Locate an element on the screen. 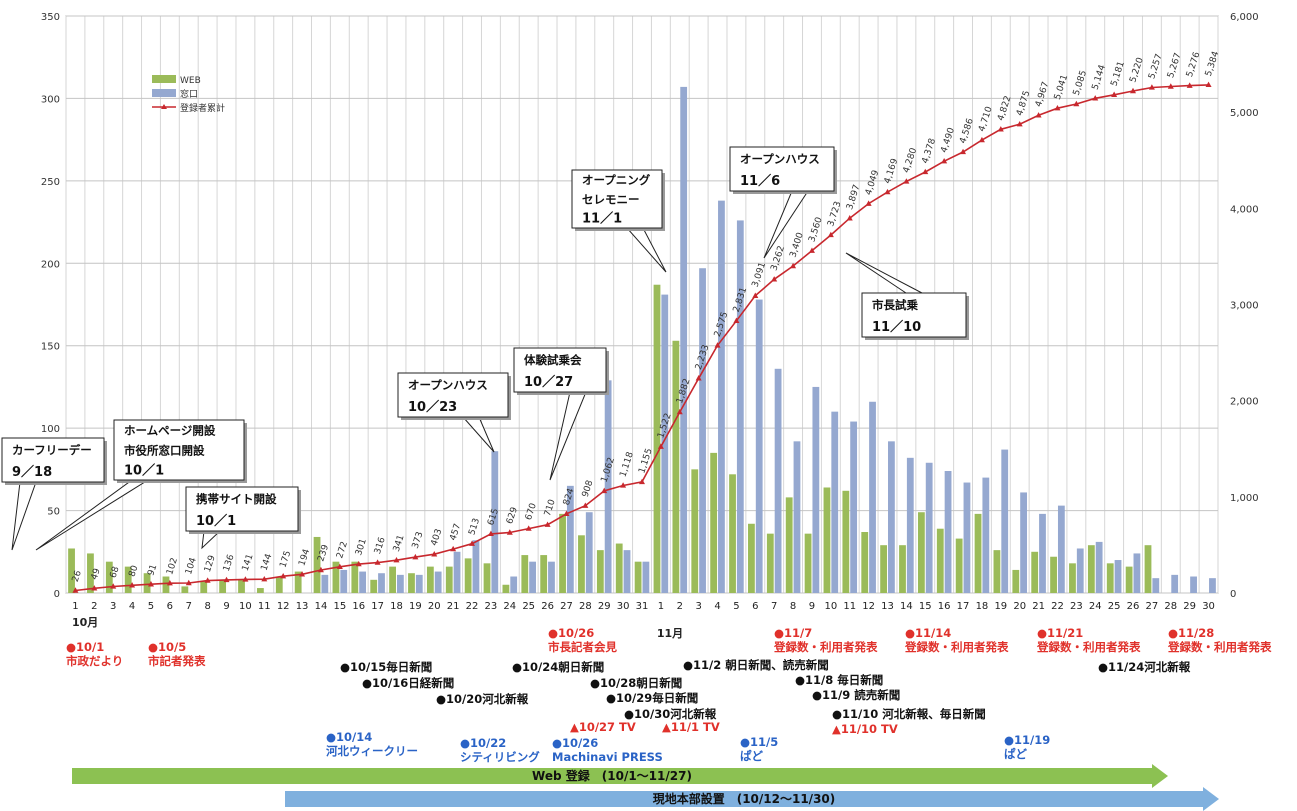  legend-swatch-web is located at coordinates (164, 79).